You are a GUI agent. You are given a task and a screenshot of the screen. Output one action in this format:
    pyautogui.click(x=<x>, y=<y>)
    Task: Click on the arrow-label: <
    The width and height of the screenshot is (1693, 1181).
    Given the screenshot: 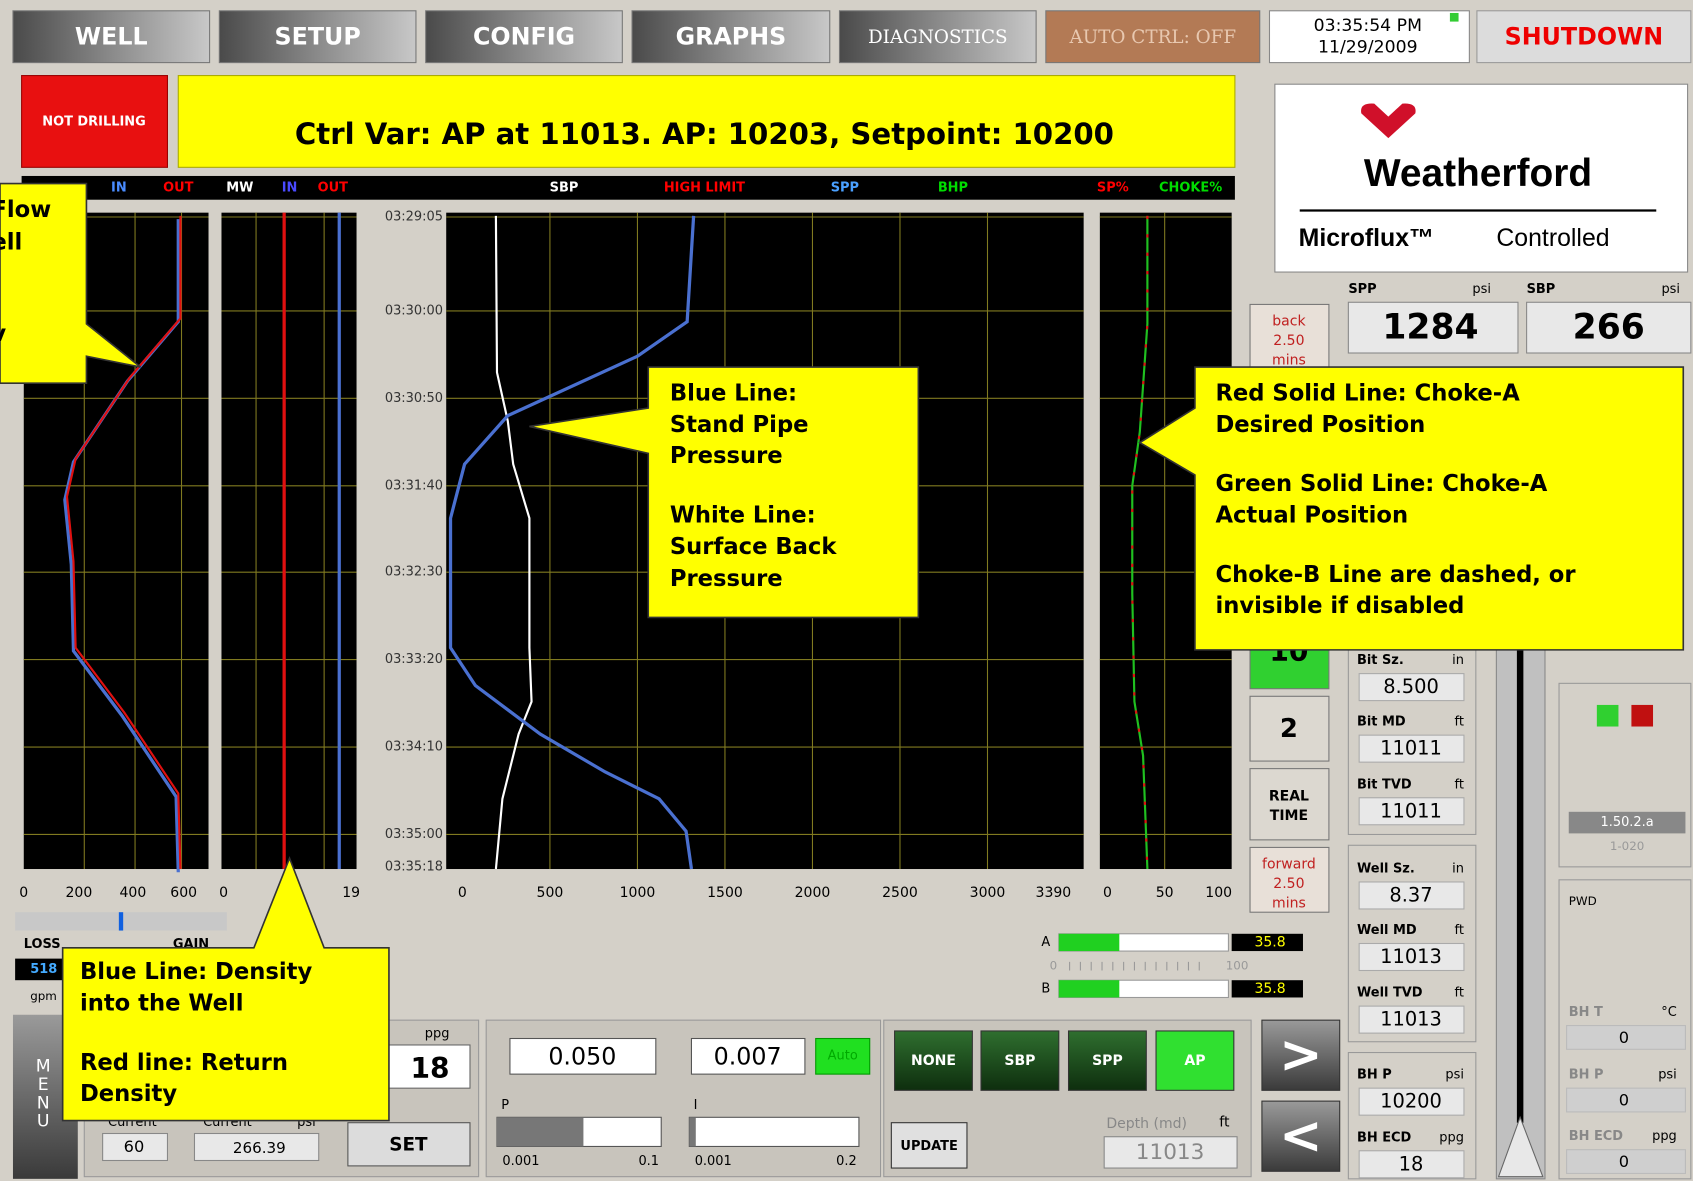 What is the action you would take?
    pyautogui.click(x=1300, y=1136)
    